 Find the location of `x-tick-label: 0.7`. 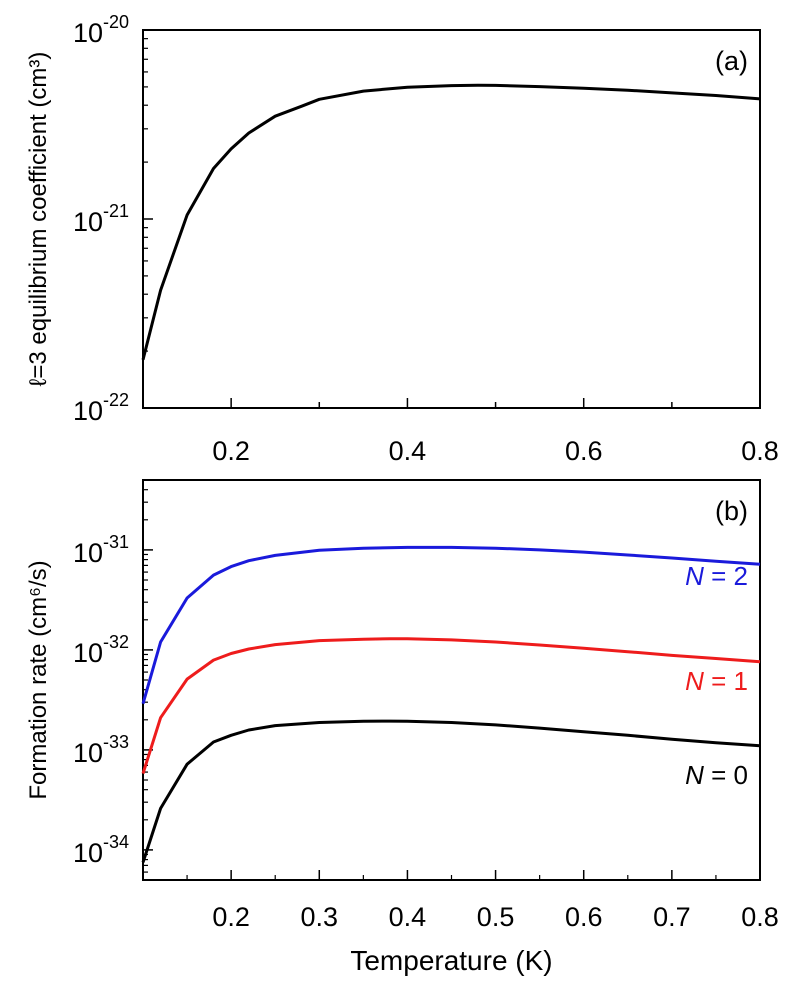

x-tick-label: 0.7 is located at coordinates (672, 917).